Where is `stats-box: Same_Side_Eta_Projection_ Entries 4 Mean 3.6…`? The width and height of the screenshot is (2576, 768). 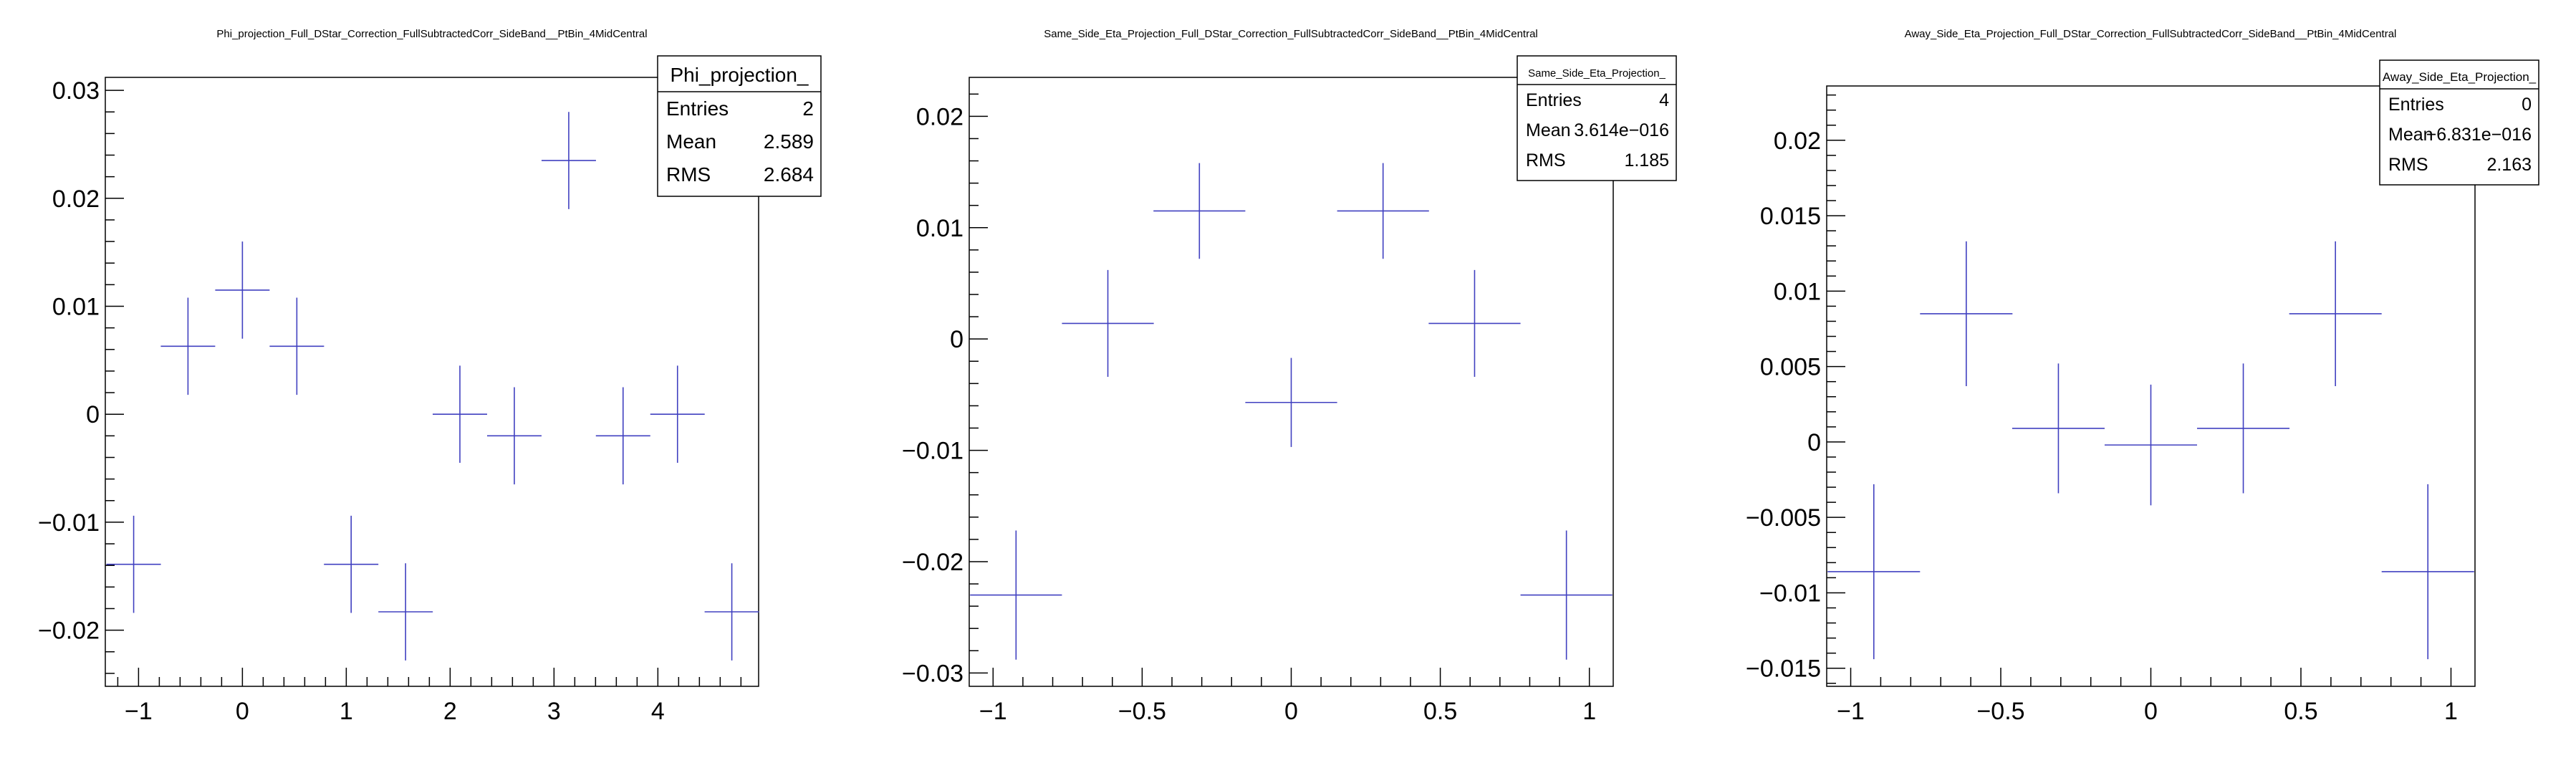
stats-box: Same_Side_Eta_Projection_ Entries 4 Mean 3.6… is located at coordinates (1597, 118).